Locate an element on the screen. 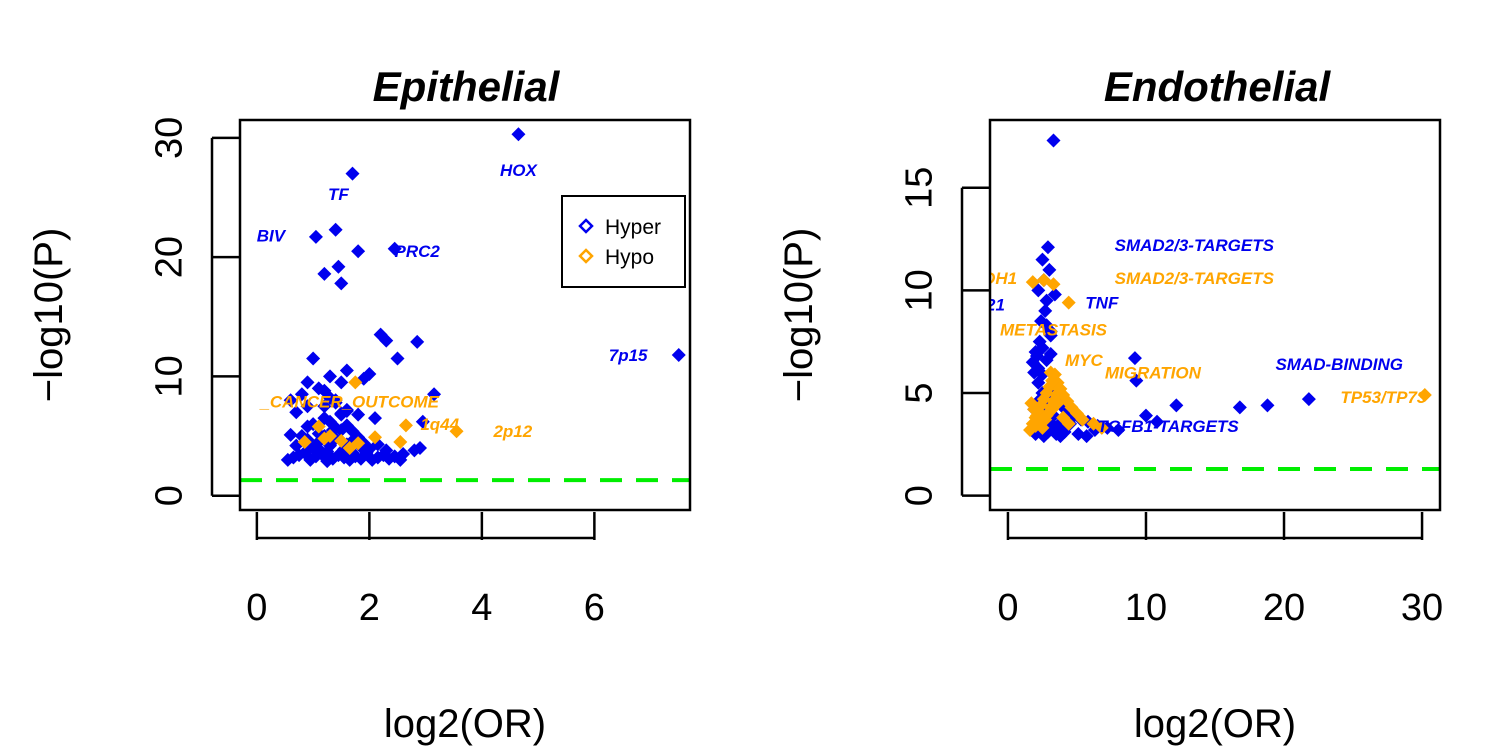 Image resolution: width=1500 pixels, height=750 pixels. annotation-label: TP53/TP73 is located at coordinates (1383, 397).